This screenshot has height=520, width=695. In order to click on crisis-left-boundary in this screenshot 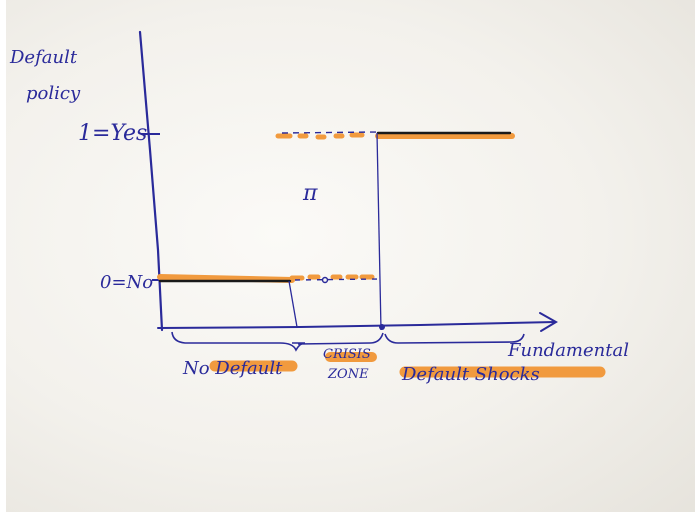, I will do `click(293, 304)`.